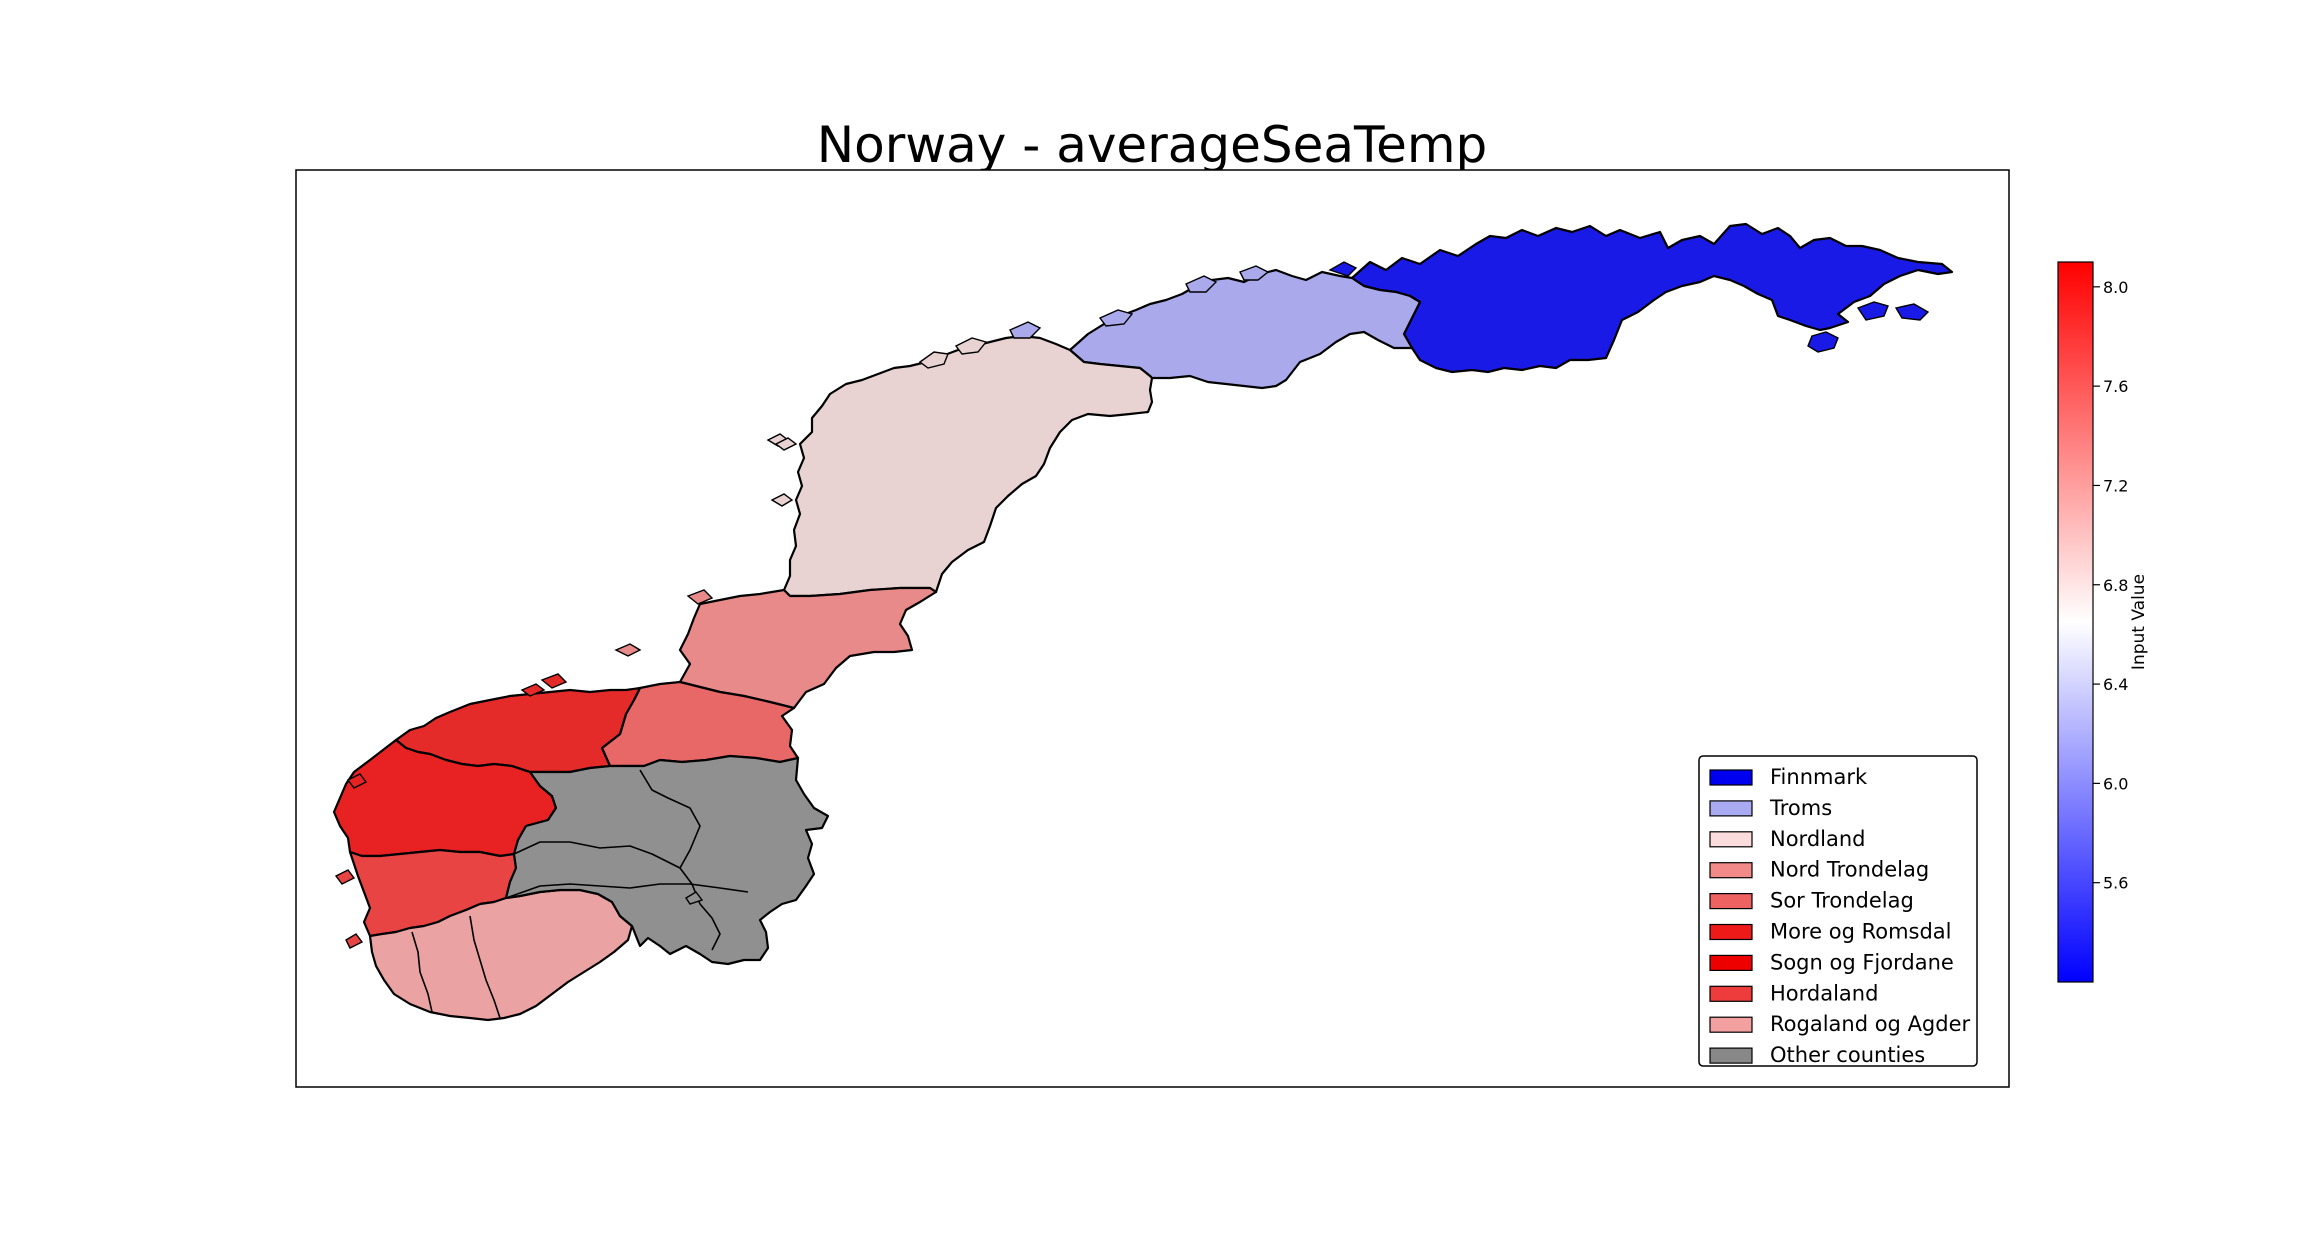 This screenshot has width=2318, height=1242. Describe the element at coordinates (2115, 287) in the screenshot. I see `colorbar-tick-label: 8.0` at that location.